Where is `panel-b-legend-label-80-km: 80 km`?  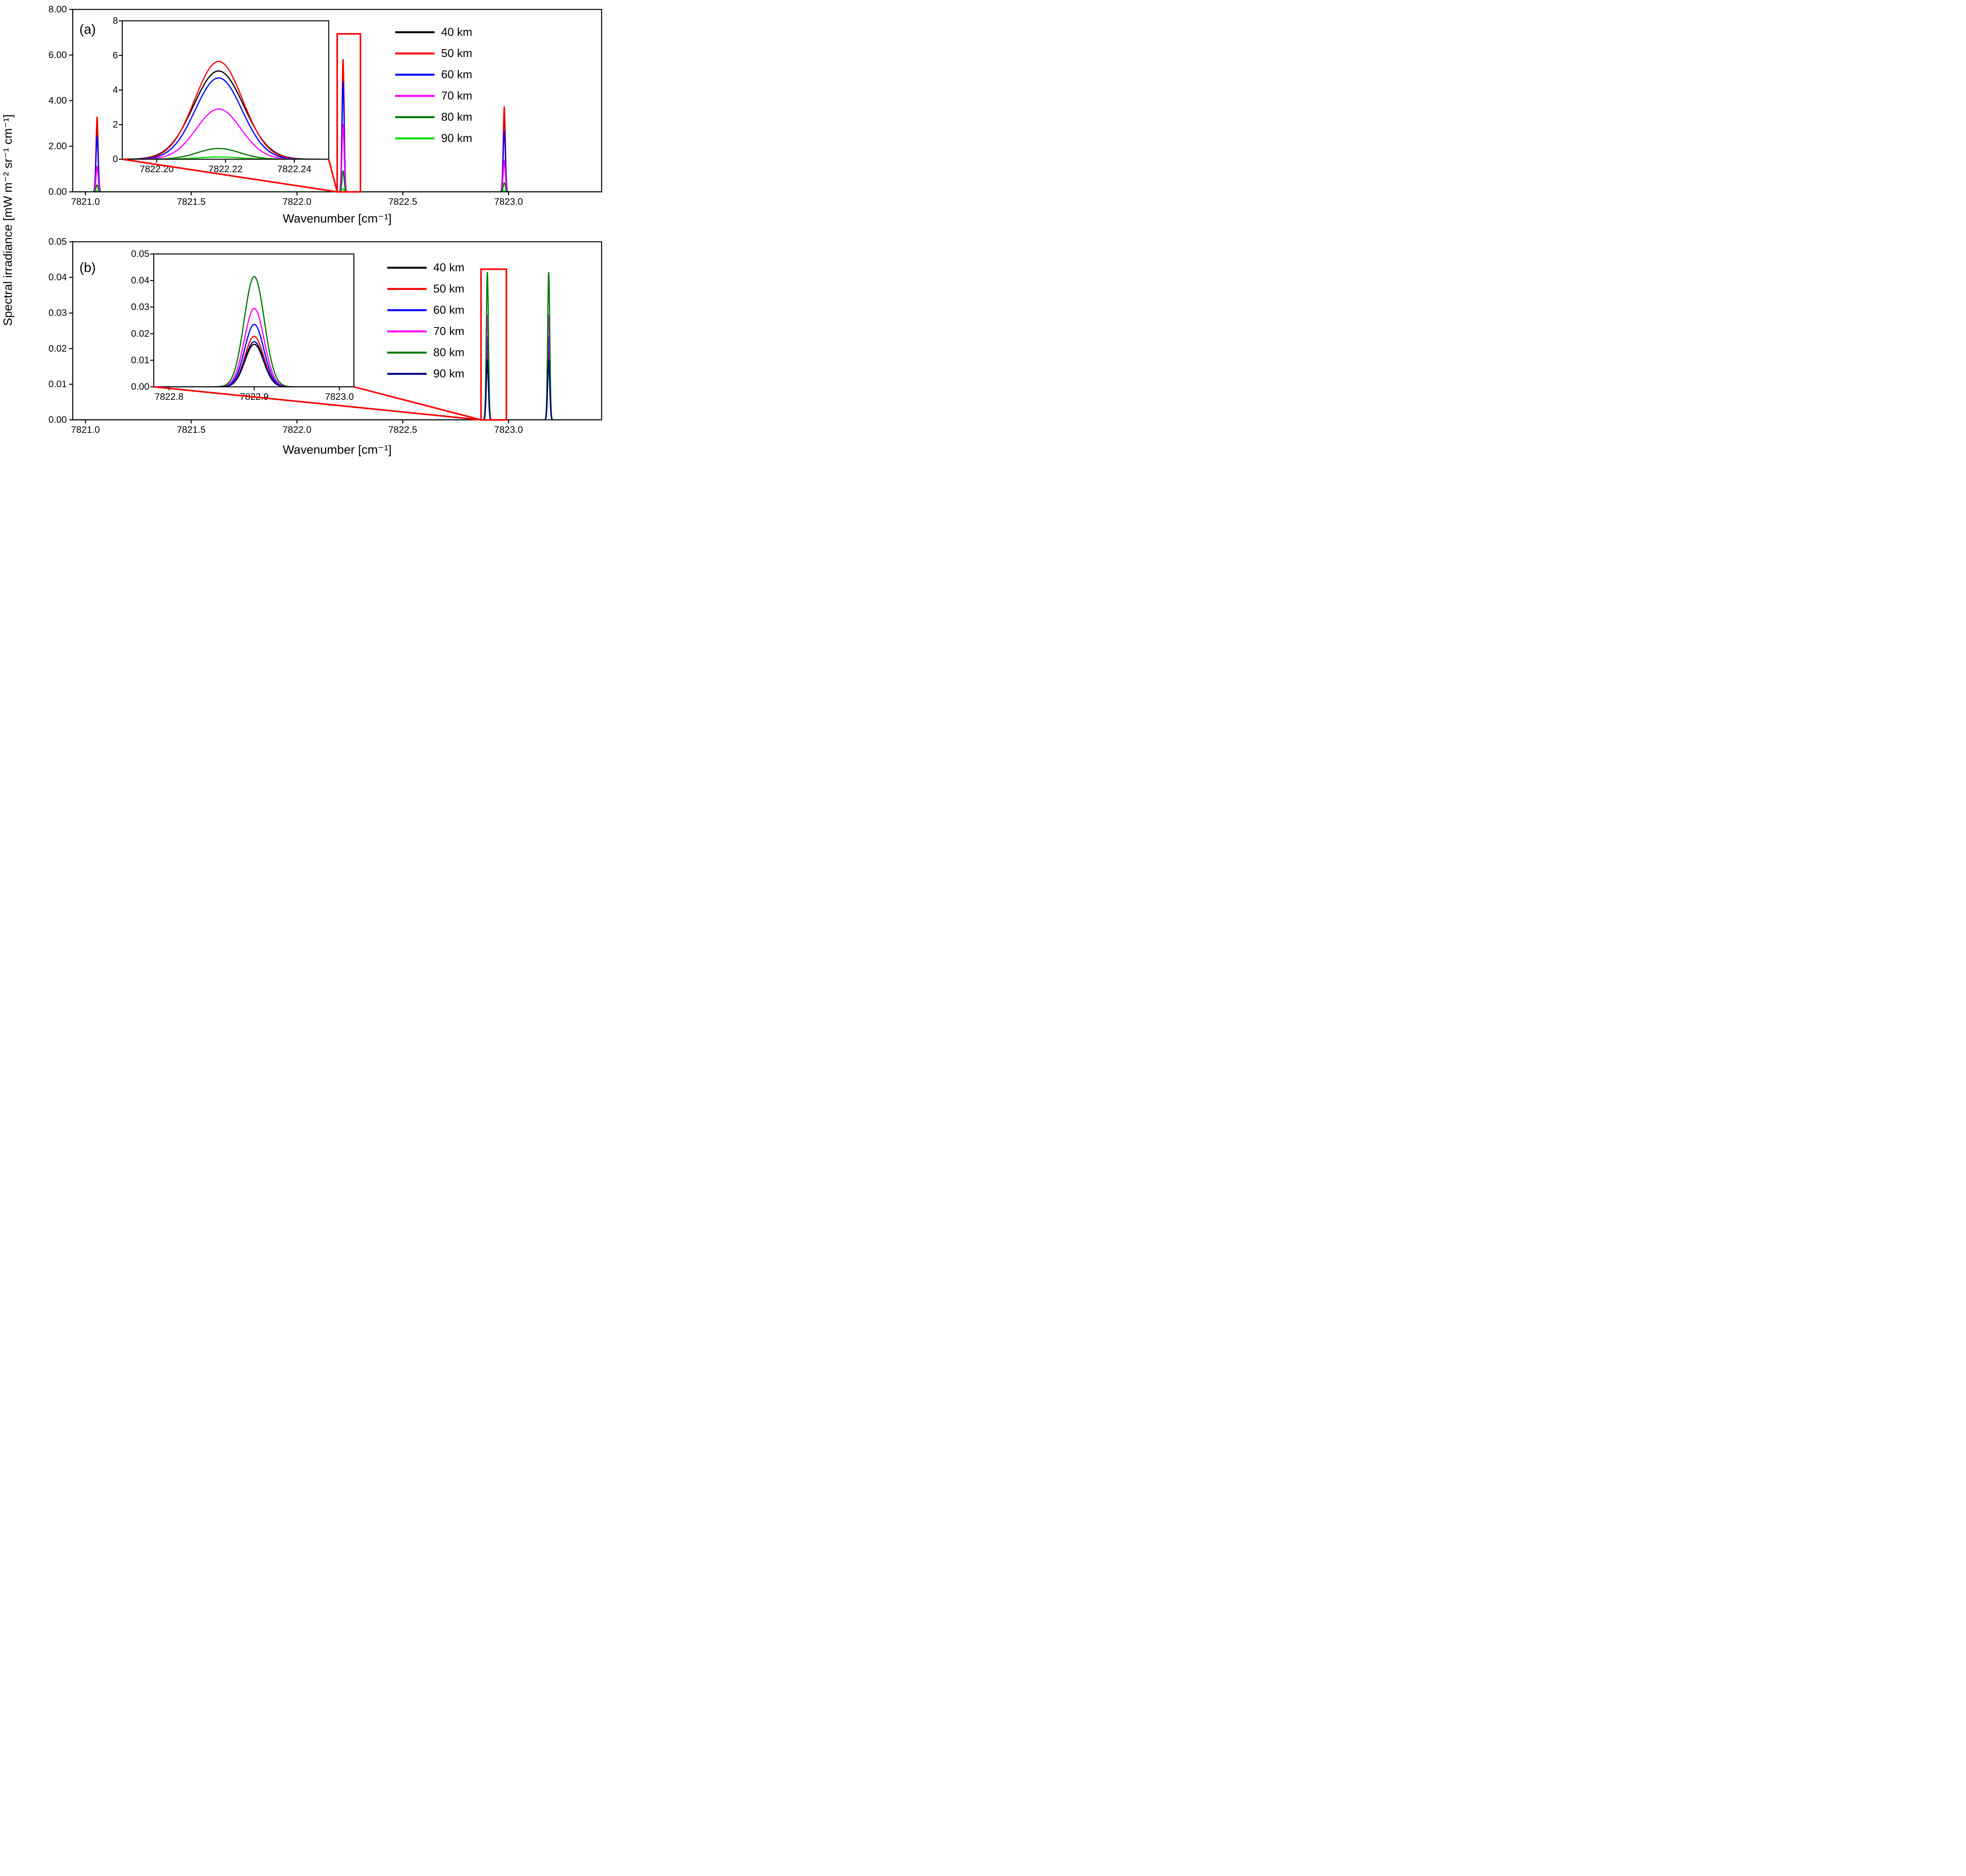
panel-b-legend-label-80-km: 80 km is located at coordinates (448, 352).